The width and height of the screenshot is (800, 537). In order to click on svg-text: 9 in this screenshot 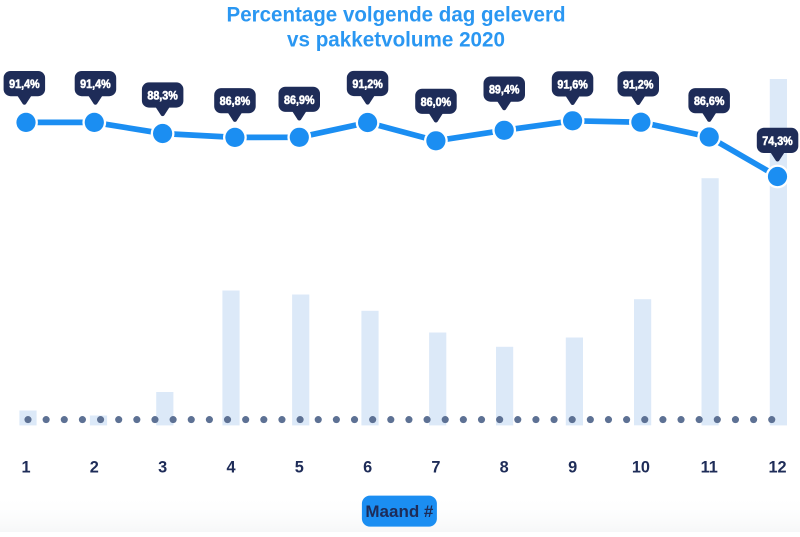, I will do `click(572, 468)`.